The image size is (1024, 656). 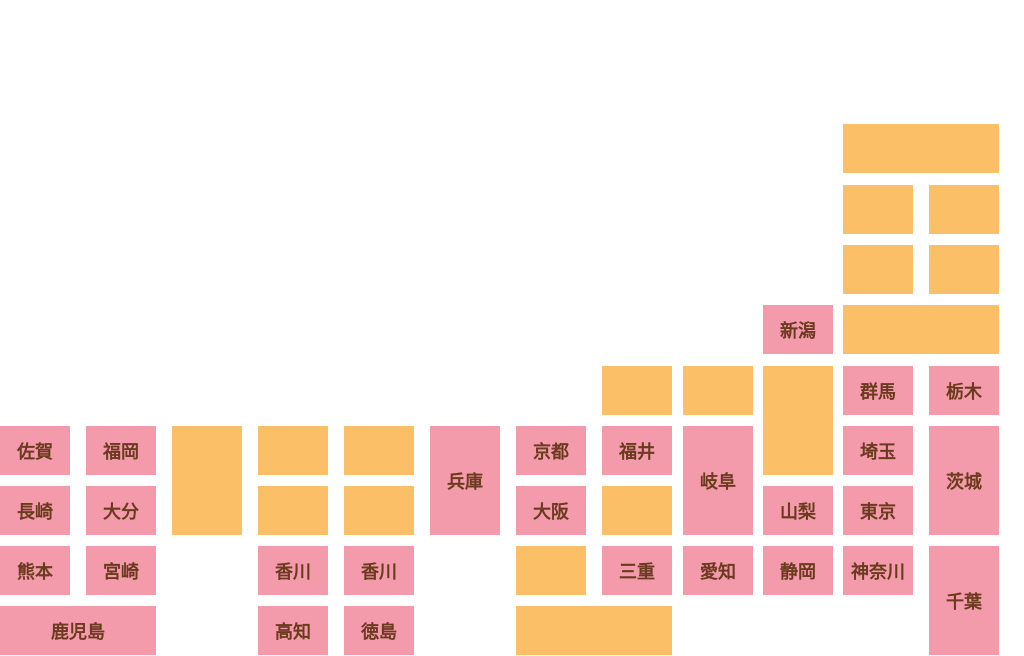 I want to click on tile-label: 東京, so click(x=878, y=512).